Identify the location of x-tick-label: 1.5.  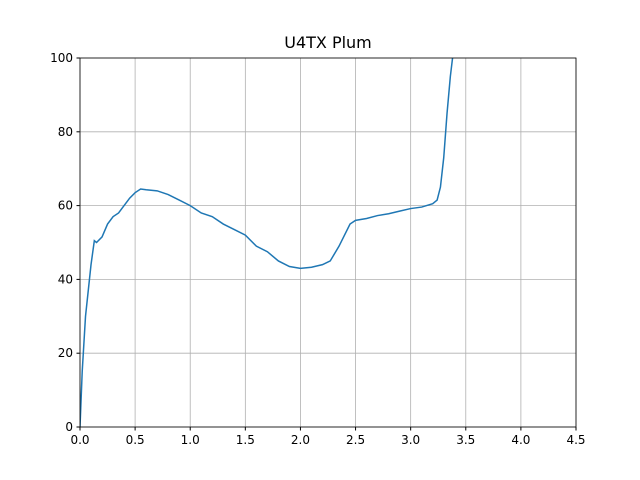
(245, 440).